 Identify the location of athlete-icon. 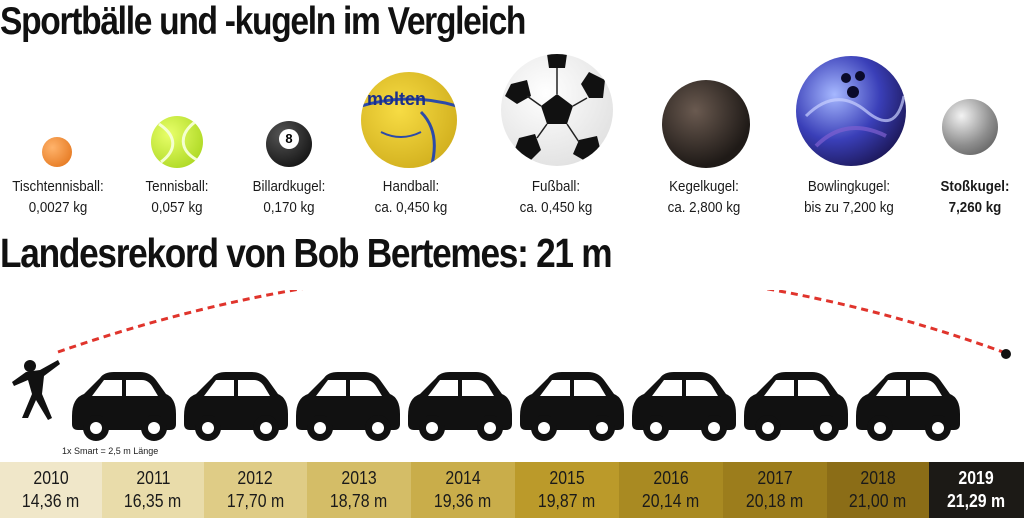
(36, 390).